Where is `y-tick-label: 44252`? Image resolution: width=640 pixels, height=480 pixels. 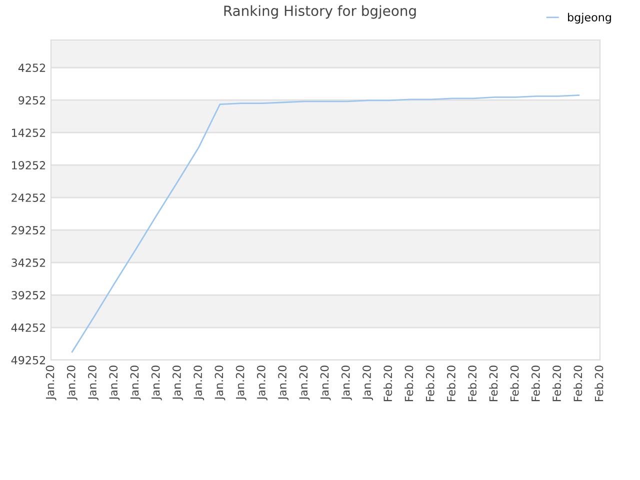
y-tick-label: 44252 is located at coordinates (28, 327).